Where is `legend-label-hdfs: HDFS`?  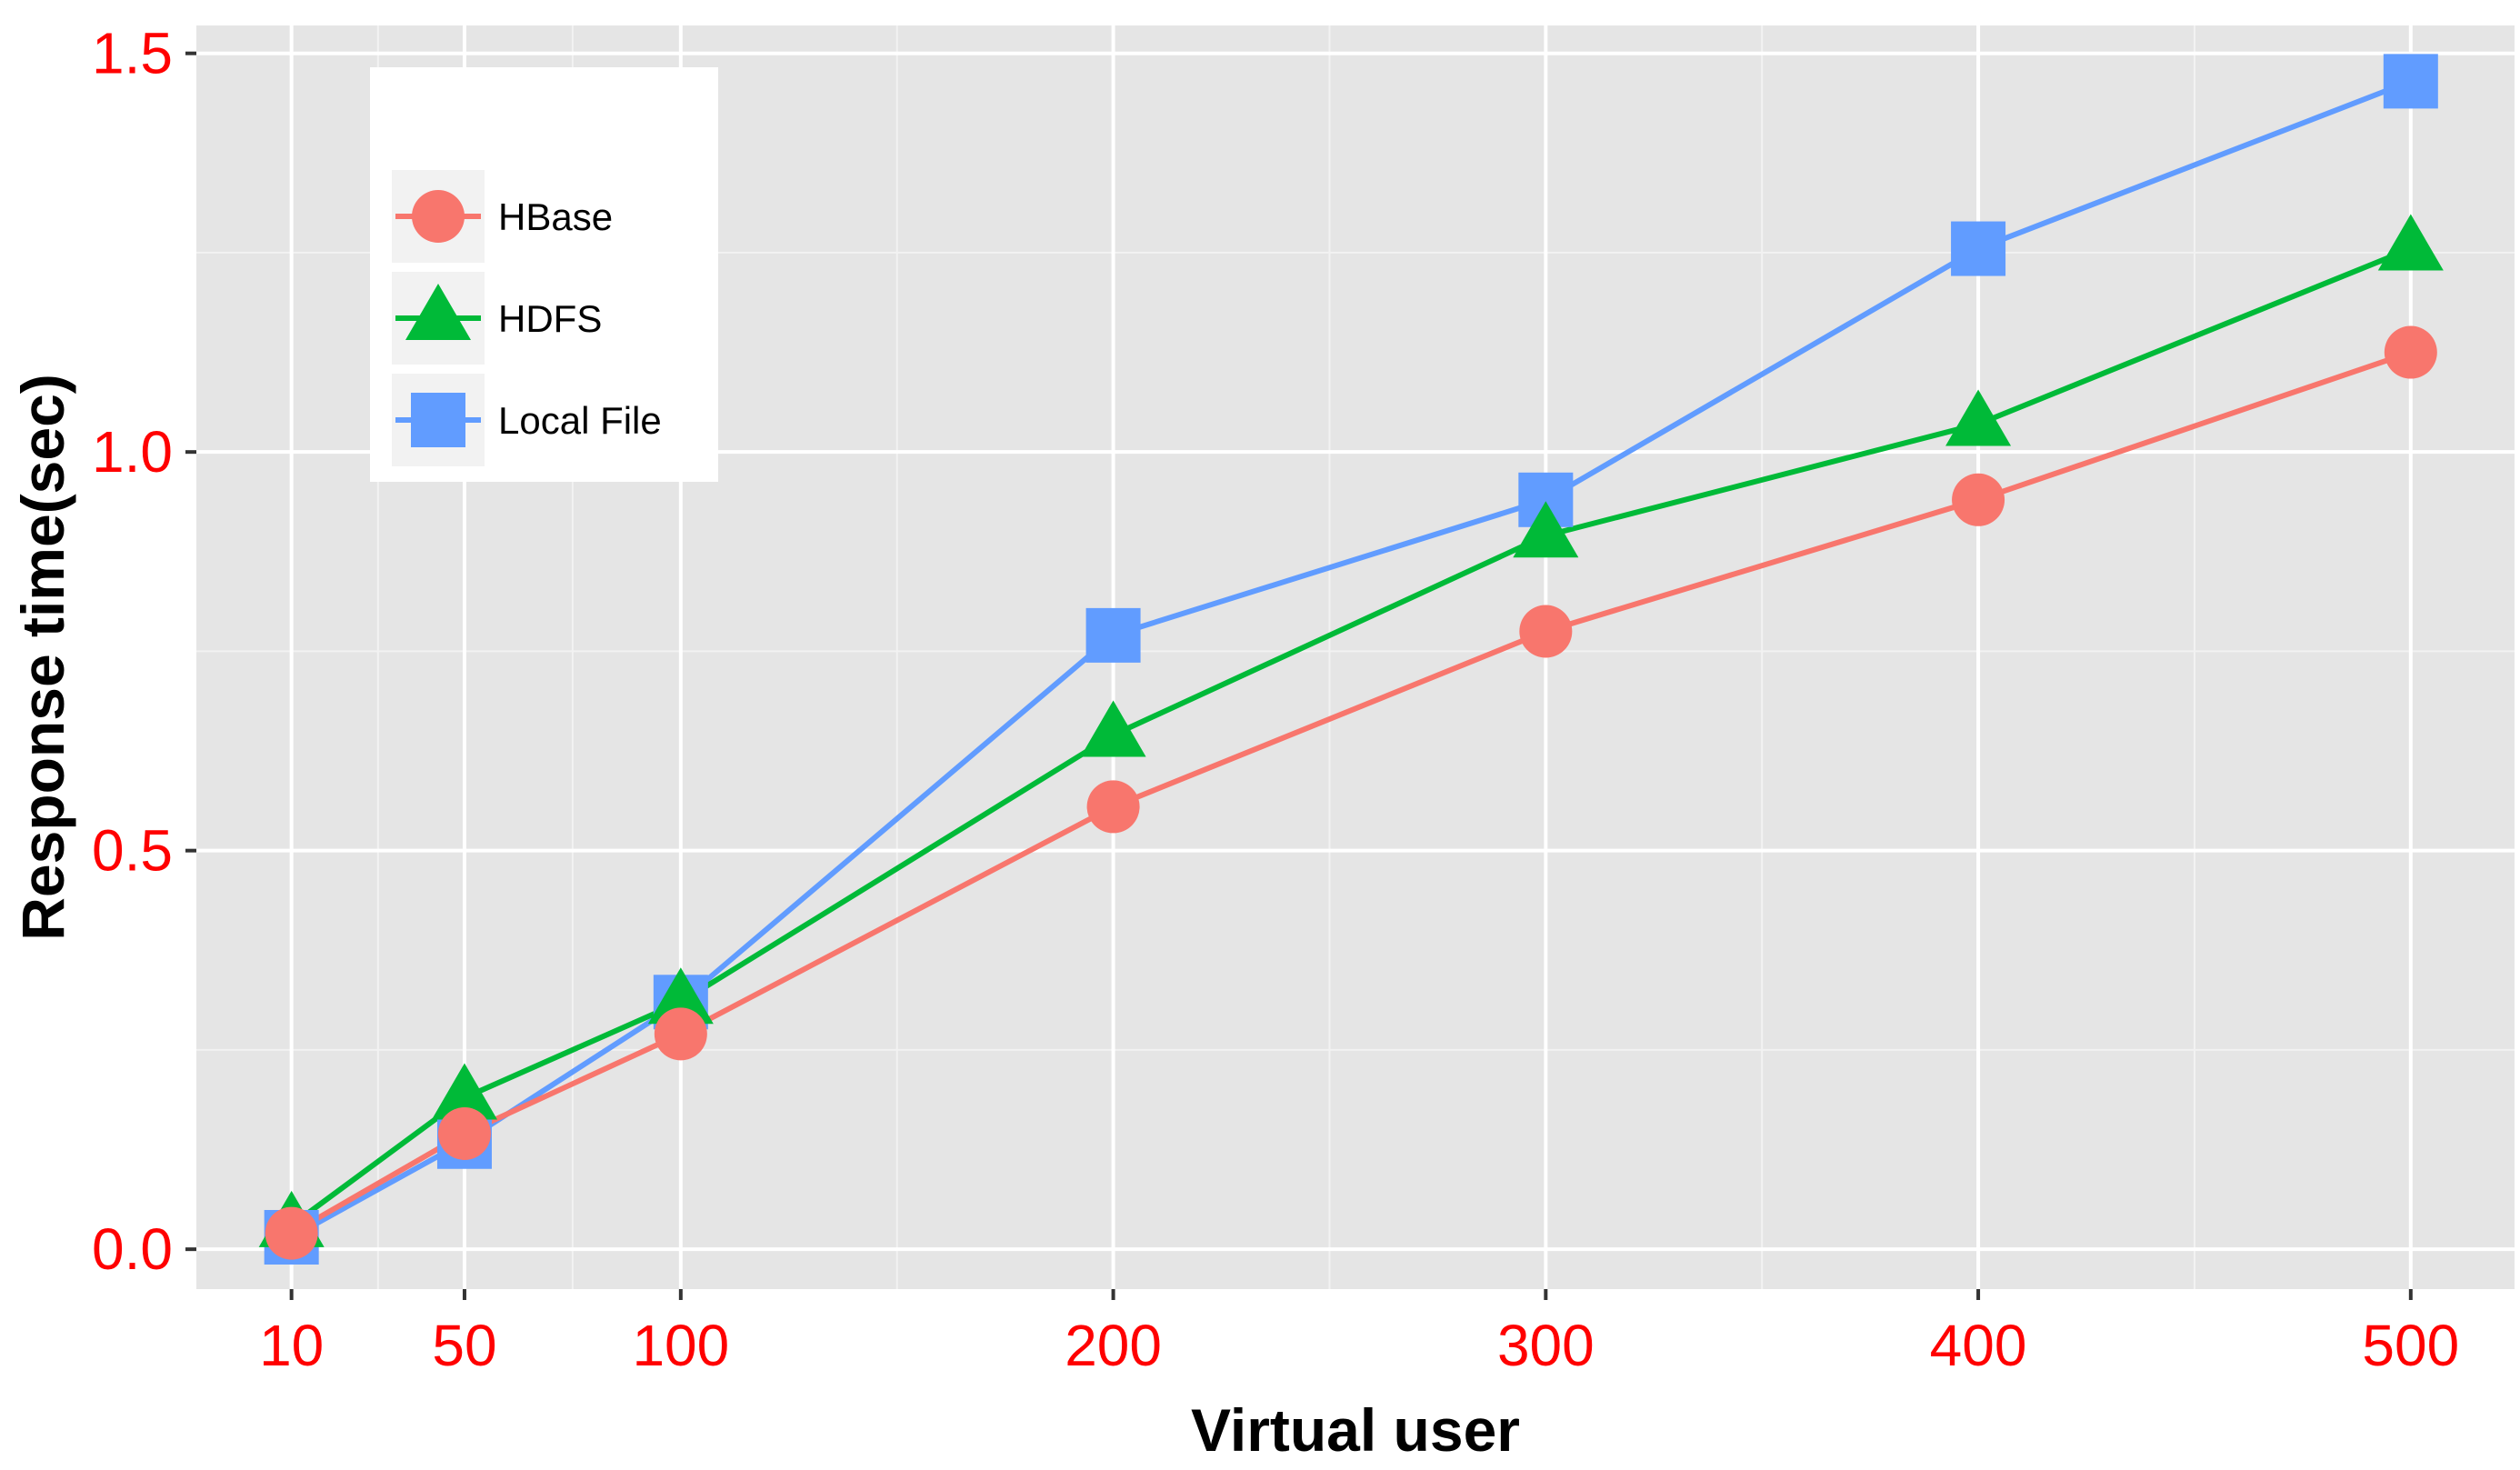 legend-label-hdfs: HDFS is located at coordinates (550, 318).